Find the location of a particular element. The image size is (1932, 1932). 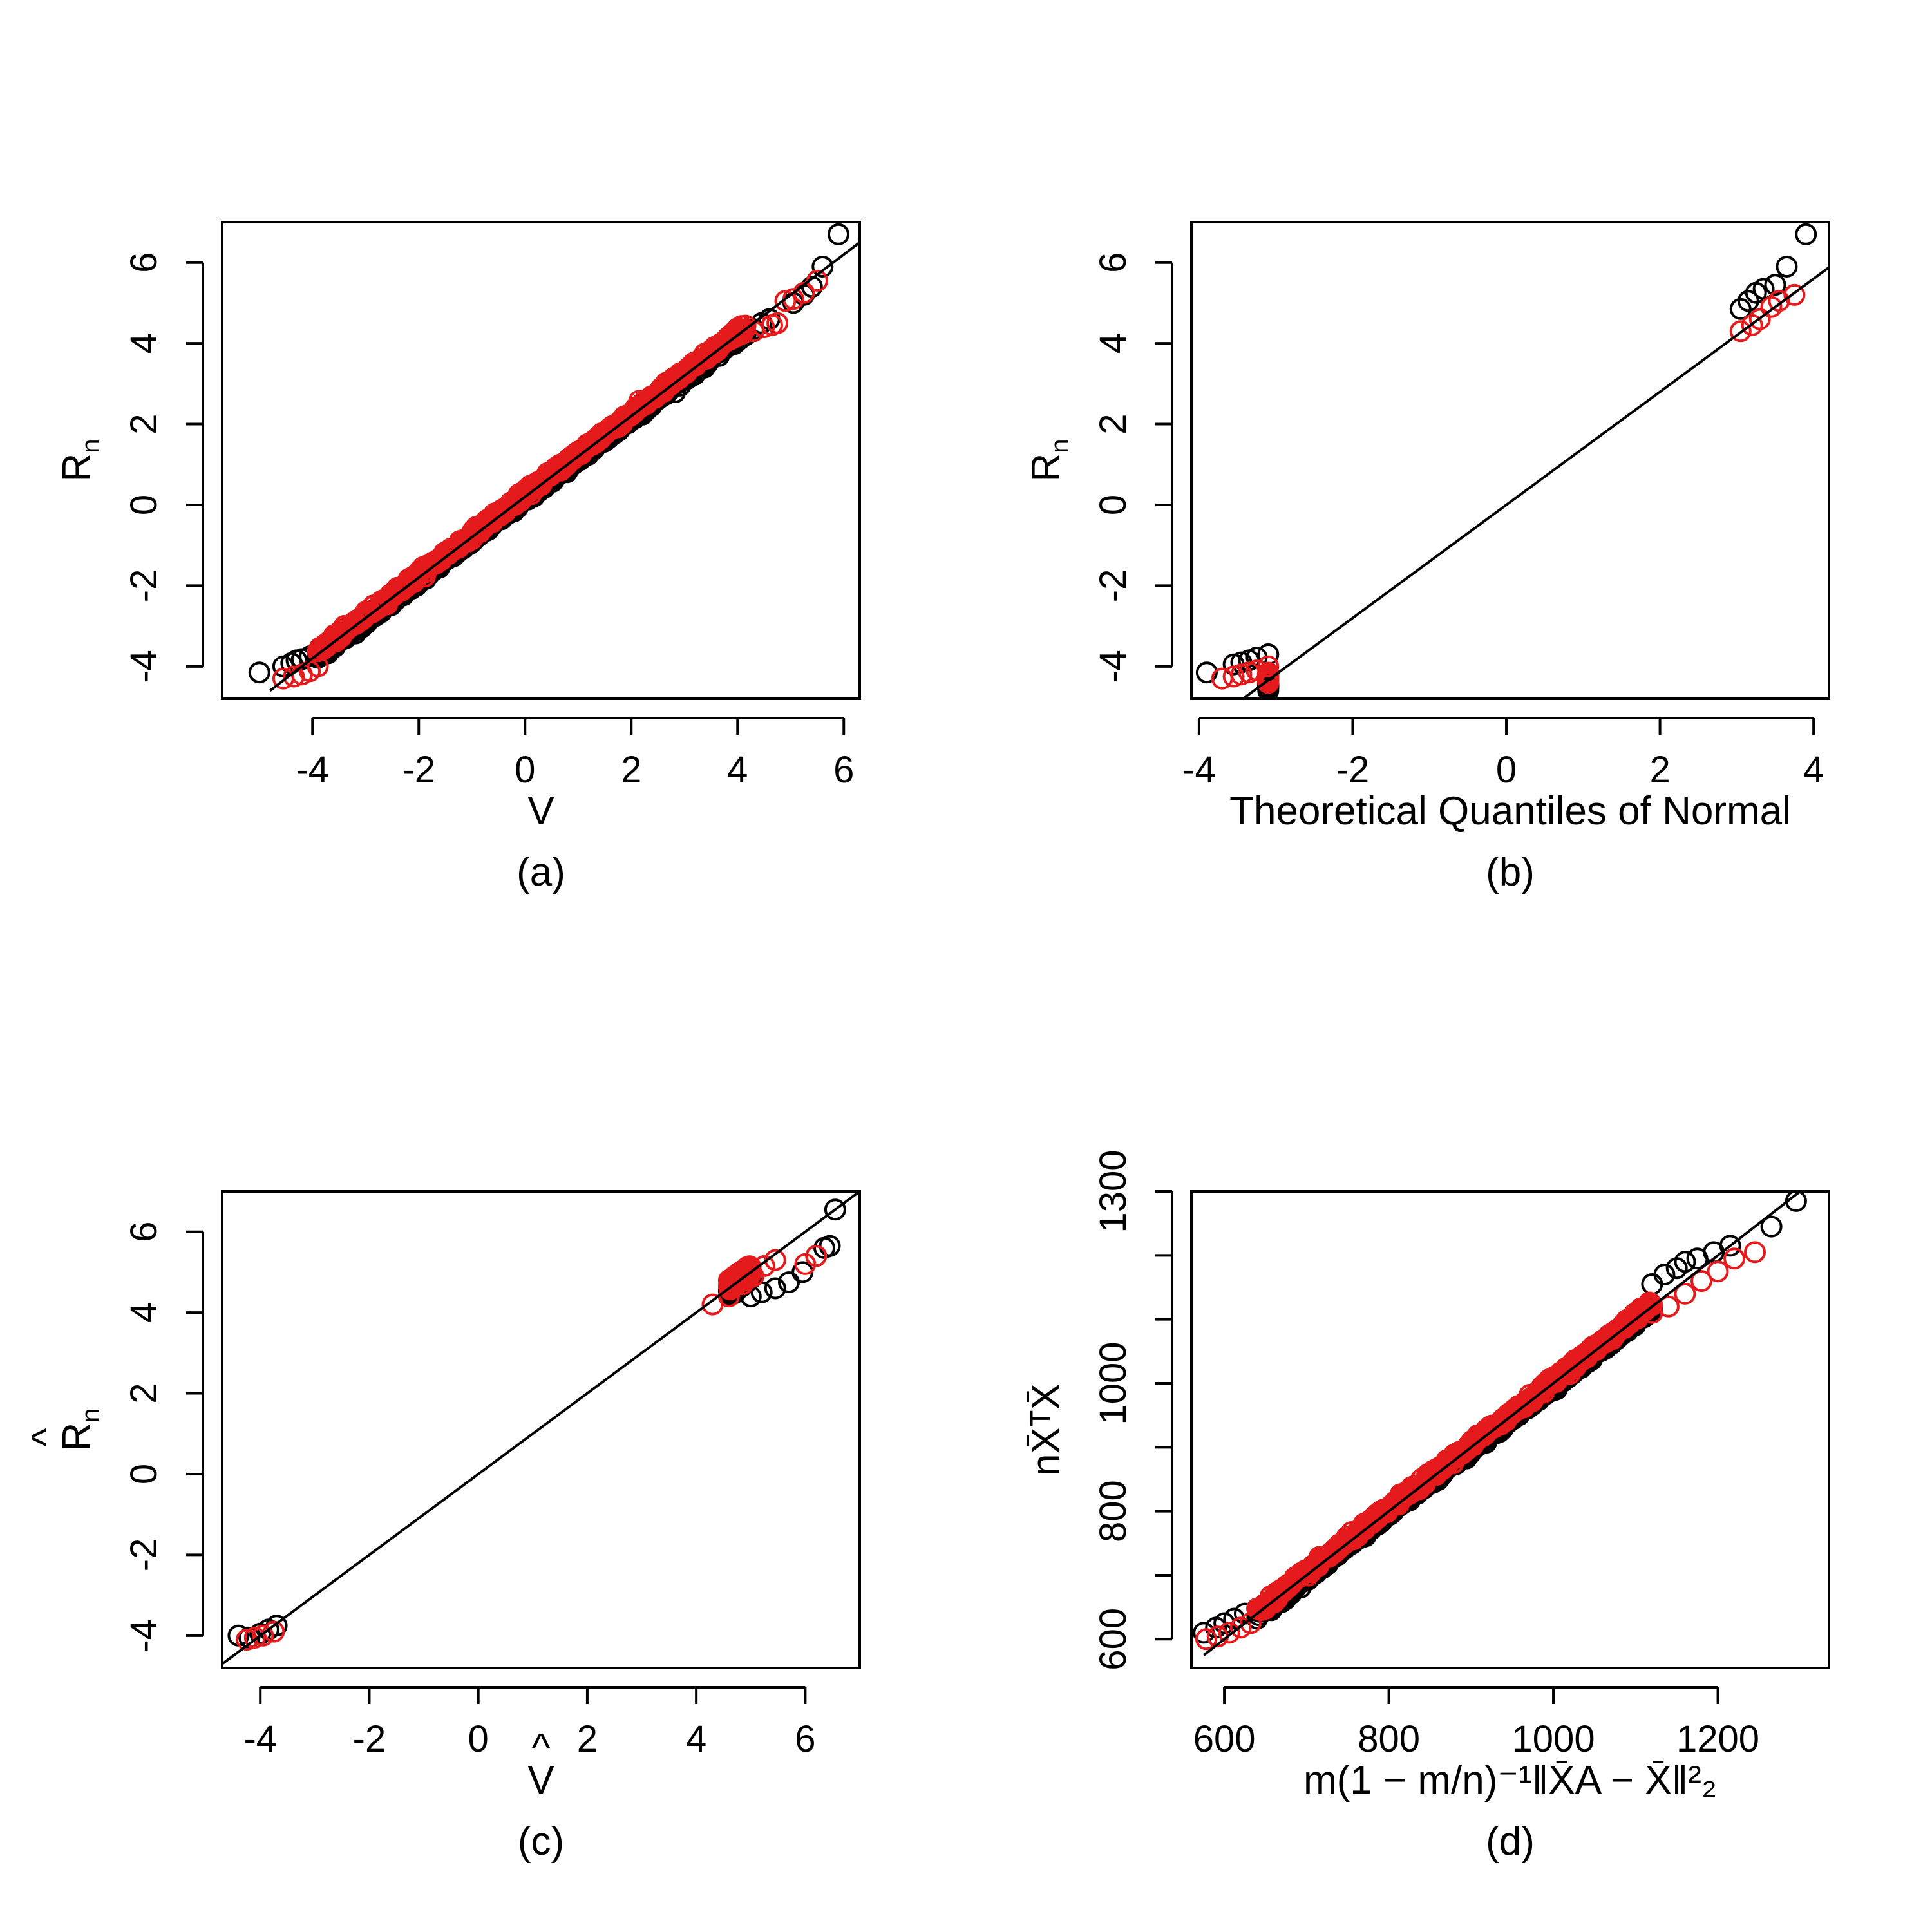

svg-text: nX̄ᵀX̄ is located at coordinates (1046, 1430).